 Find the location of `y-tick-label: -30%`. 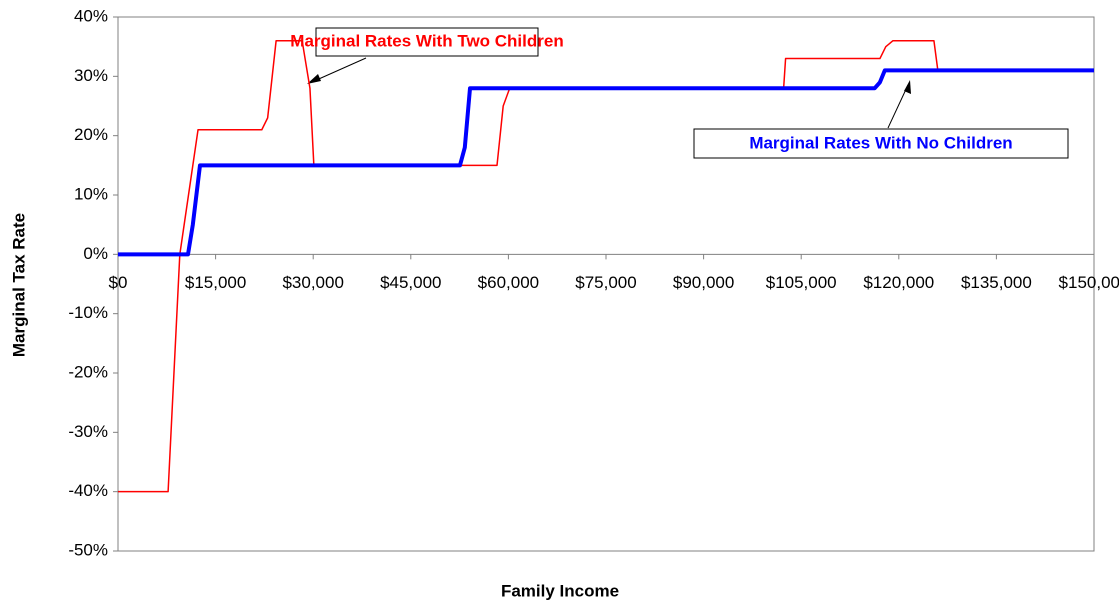

y-tick-label: -30% is located at coordinates (88, 431).